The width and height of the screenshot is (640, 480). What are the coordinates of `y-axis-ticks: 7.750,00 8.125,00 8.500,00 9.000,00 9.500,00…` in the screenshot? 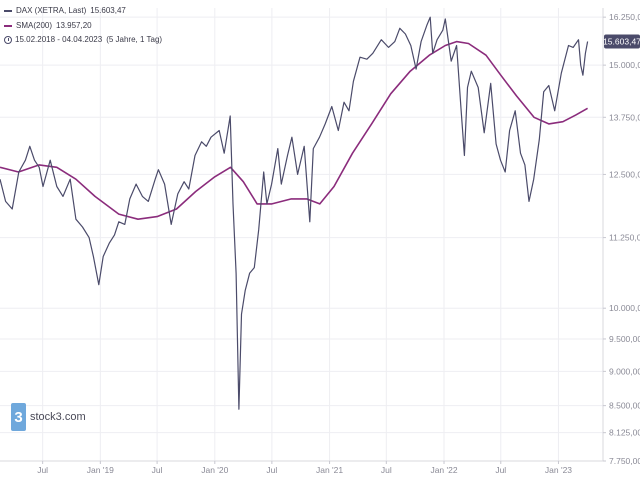 It's located at (621, 239).